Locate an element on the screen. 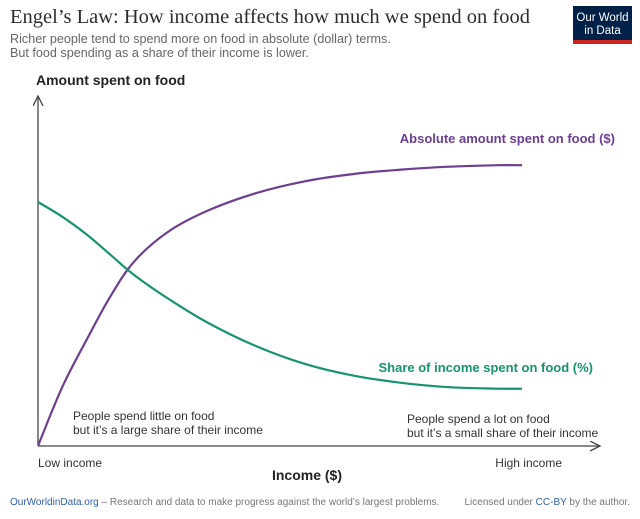  annotation-high-income-line-2: but it’s a small share of their income is located at coordinates (503, 433).